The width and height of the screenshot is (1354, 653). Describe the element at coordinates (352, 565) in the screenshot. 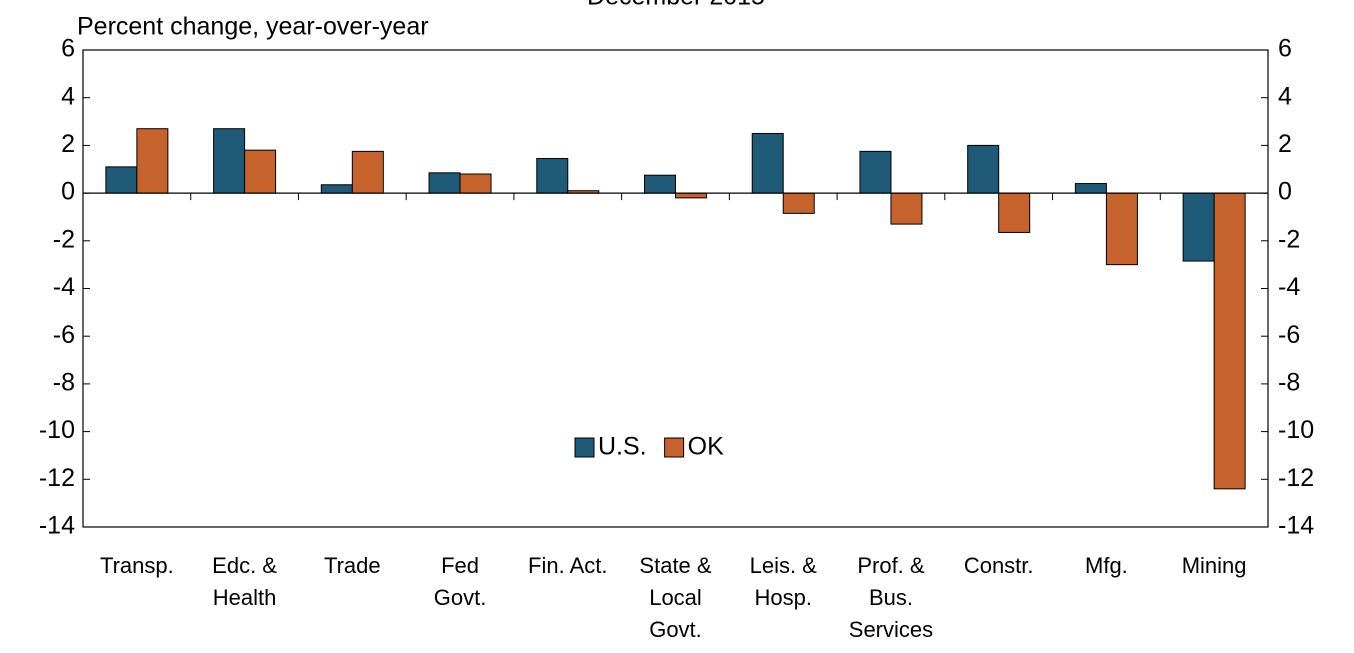

I see `x-tick-label: Trade` at that location.